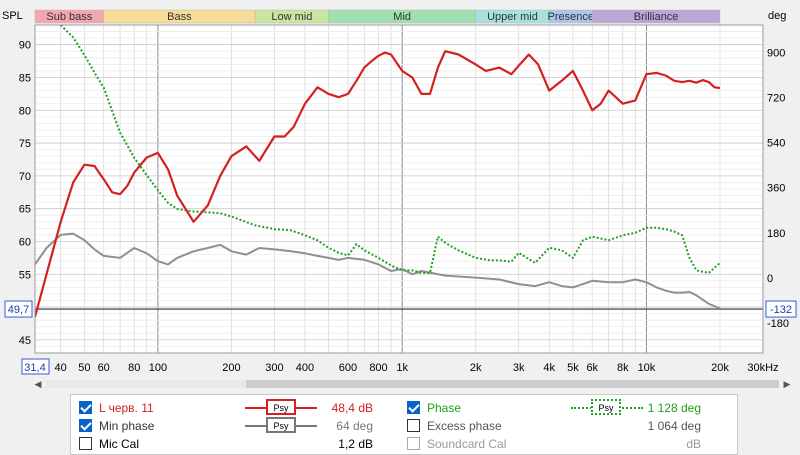 The width and height of the screenshot is (800, 455). What do you see at coordinates (787, 384) in the screenshot?
I see `scroll-right-arrow-icon: ▶` at bounding box center [787, 384].